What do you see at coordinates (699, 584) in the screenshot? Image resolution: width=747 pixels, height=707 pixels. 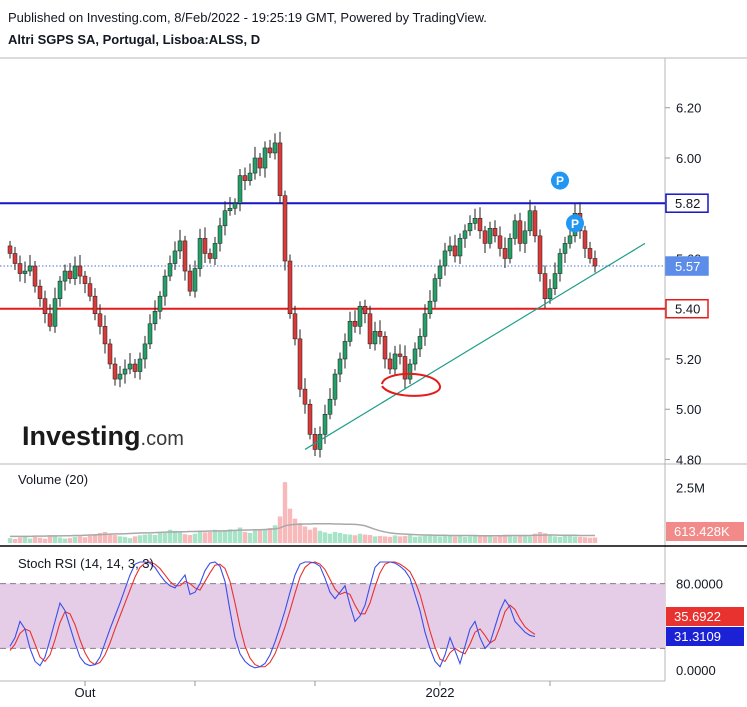 I see `stoch-tick-label: 80.0000` at bounding box center [699, 584].